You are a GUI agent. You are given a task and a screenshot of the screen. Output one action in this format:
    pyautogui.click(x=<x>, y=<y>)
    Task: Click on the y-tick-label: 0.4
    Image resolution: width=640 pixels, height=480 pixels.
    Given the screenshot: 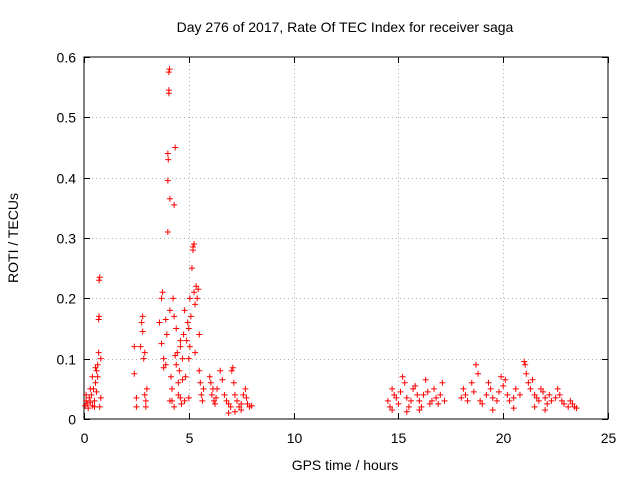 What is the action you would take?
    pyautogui.click(x=67, y=179)
    